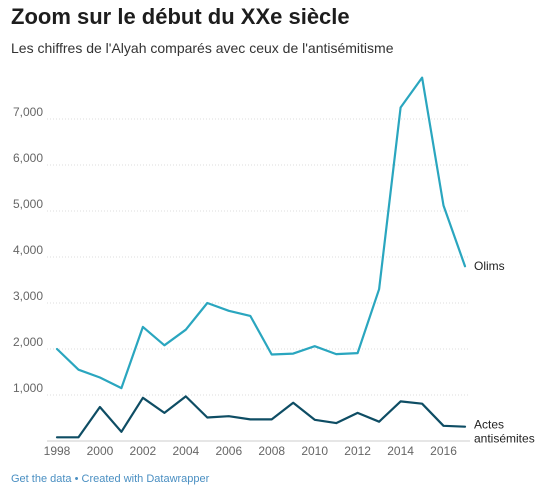 This screenshot has height=495, width=540. Describe the element at coordinates (185, 451) in the screenshot. I see `x-tick-label: 2004` at that location.